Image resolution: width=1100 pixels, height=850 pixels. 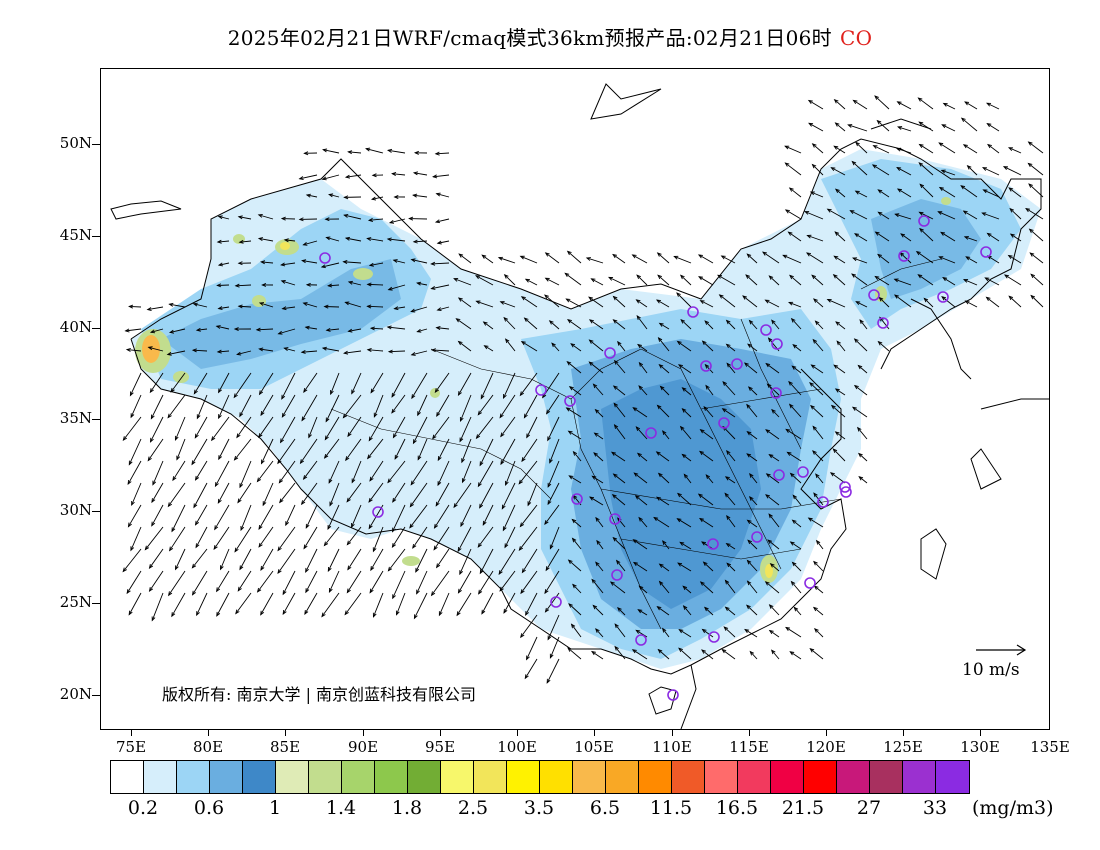 I want to click on legend-label: 0.2, so click(x=143, y=808).